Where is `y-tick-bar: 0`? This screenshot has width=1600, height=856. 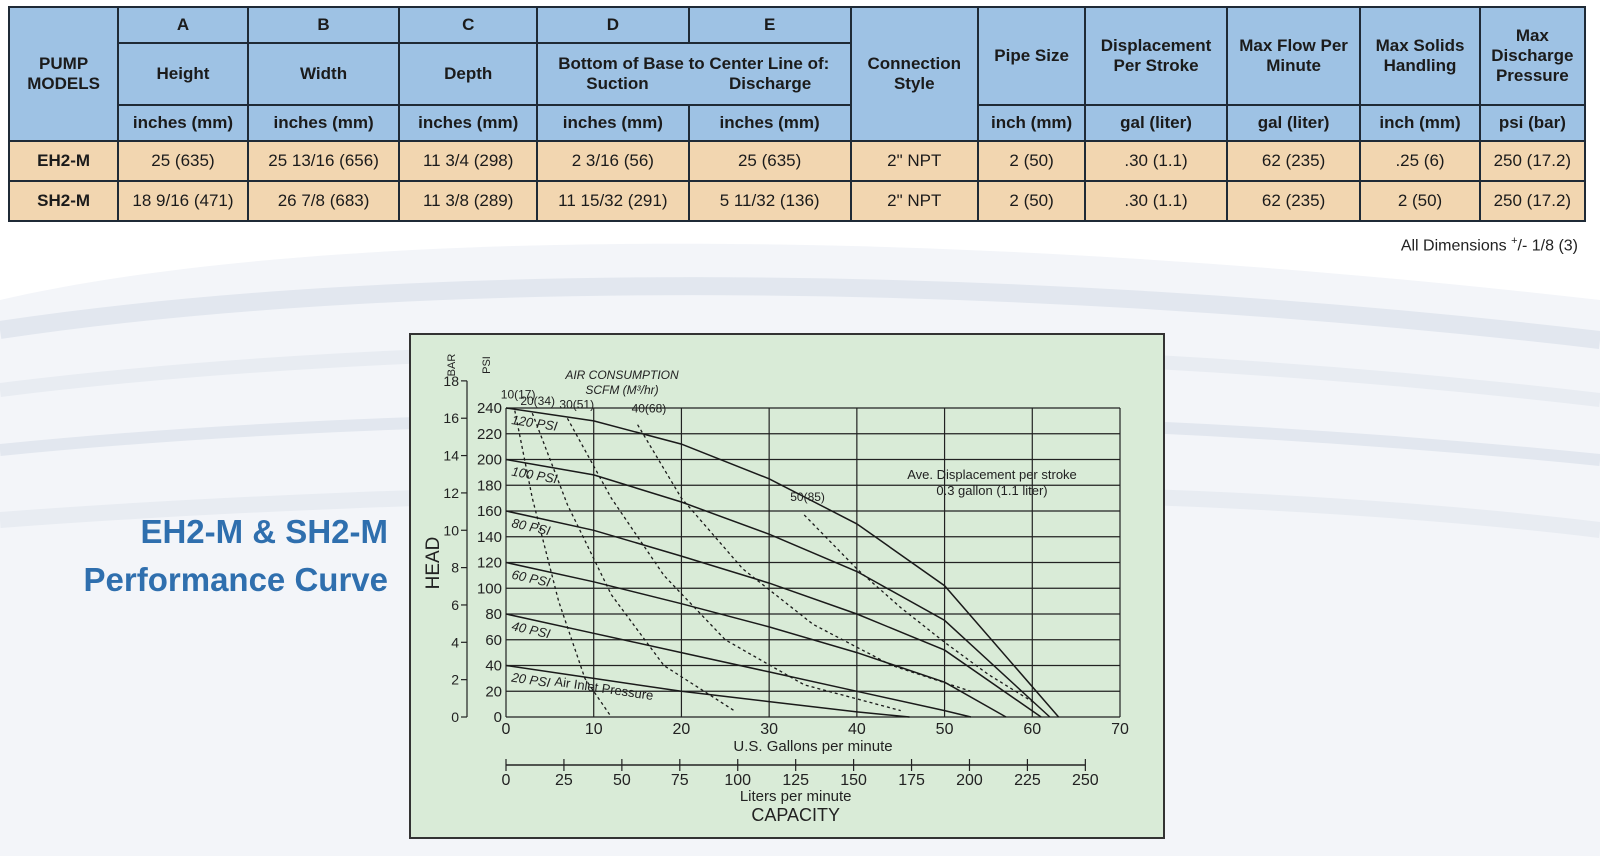 y-tick-bar: 0 is located at coordinates (455, 717).